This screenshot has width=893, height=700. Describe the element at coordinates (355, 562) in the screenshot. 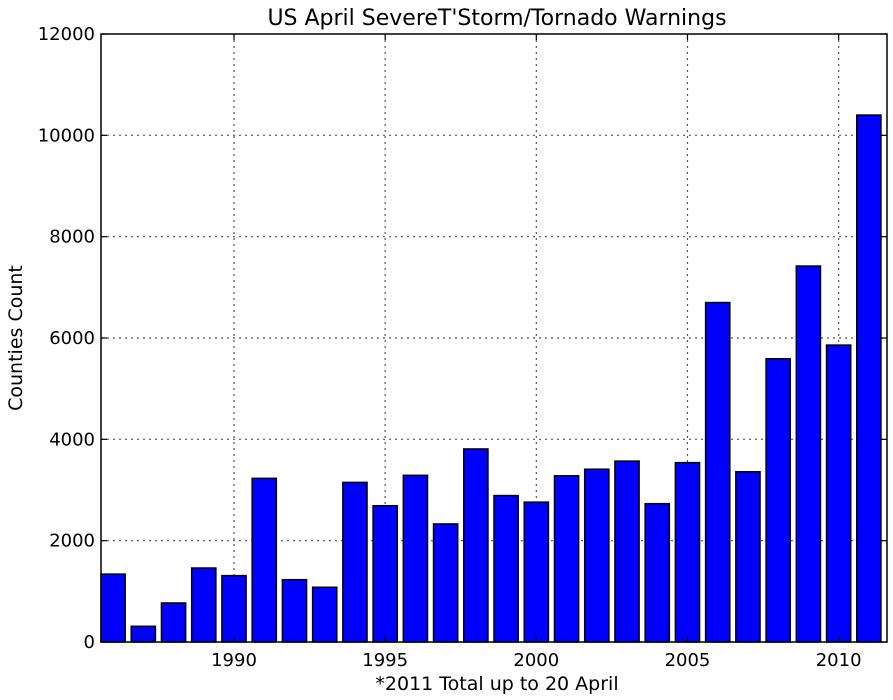

I see `bar-1994` at that location.